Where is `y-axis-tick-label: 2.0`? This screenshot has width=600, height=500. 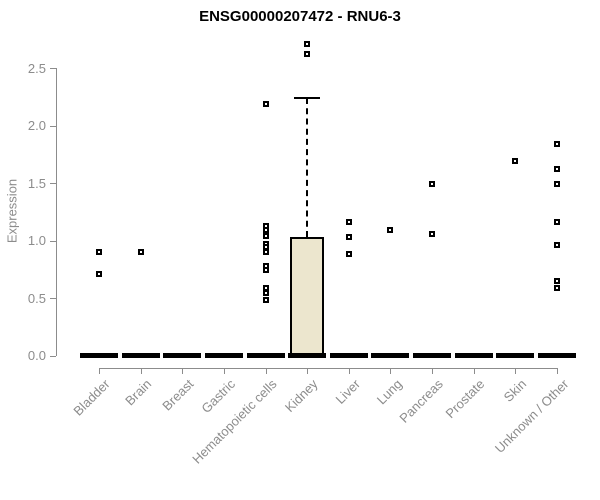
y-axis-tick-label: 2.0 is located at coordinates (36, 125).